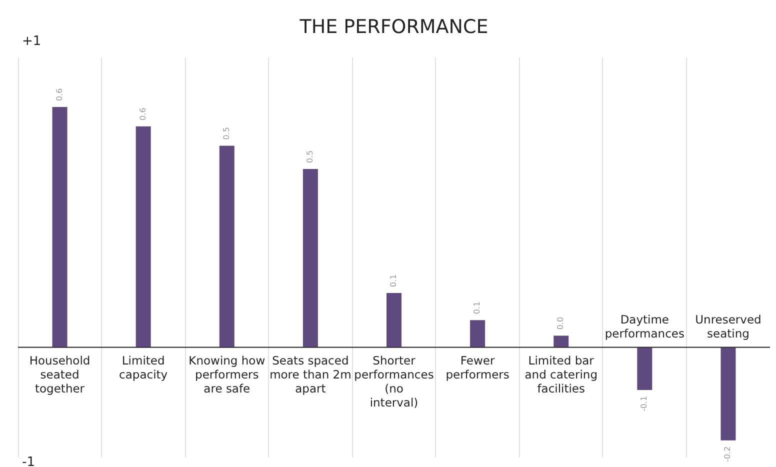 The height and width of the screenshot is (467, 776). What do you see at coordinates (727, 454) in the screenshot?
I see `data-label: -0.2` at bounding box center [727, 454].